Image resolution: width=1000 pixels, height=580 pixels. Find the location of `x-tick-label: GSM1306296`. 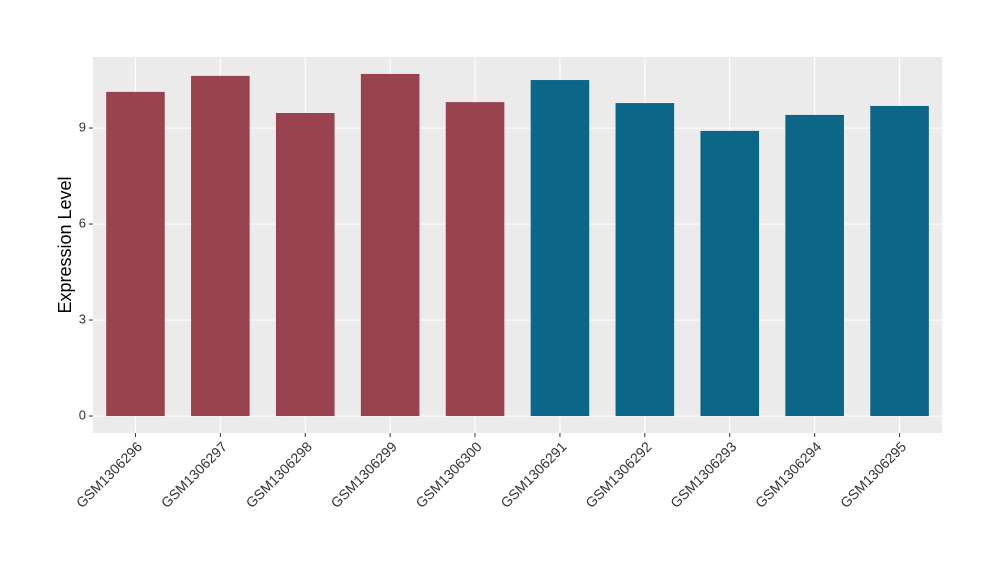

x-tick-label: GSM1306296 is located at coordinates (109, 474).